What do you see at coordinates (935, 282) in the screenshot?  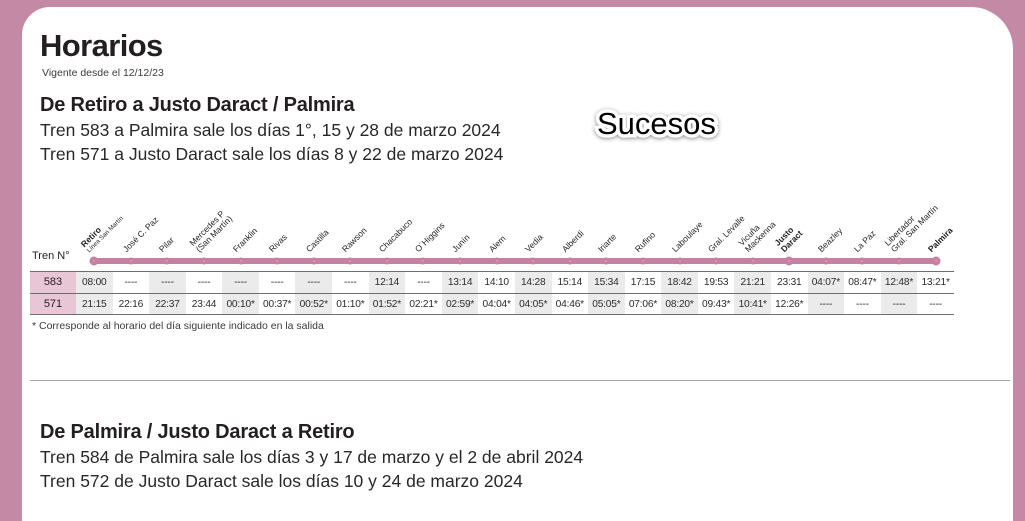 I see `time-cell: 13:21*` at bounding box center [935, 282].